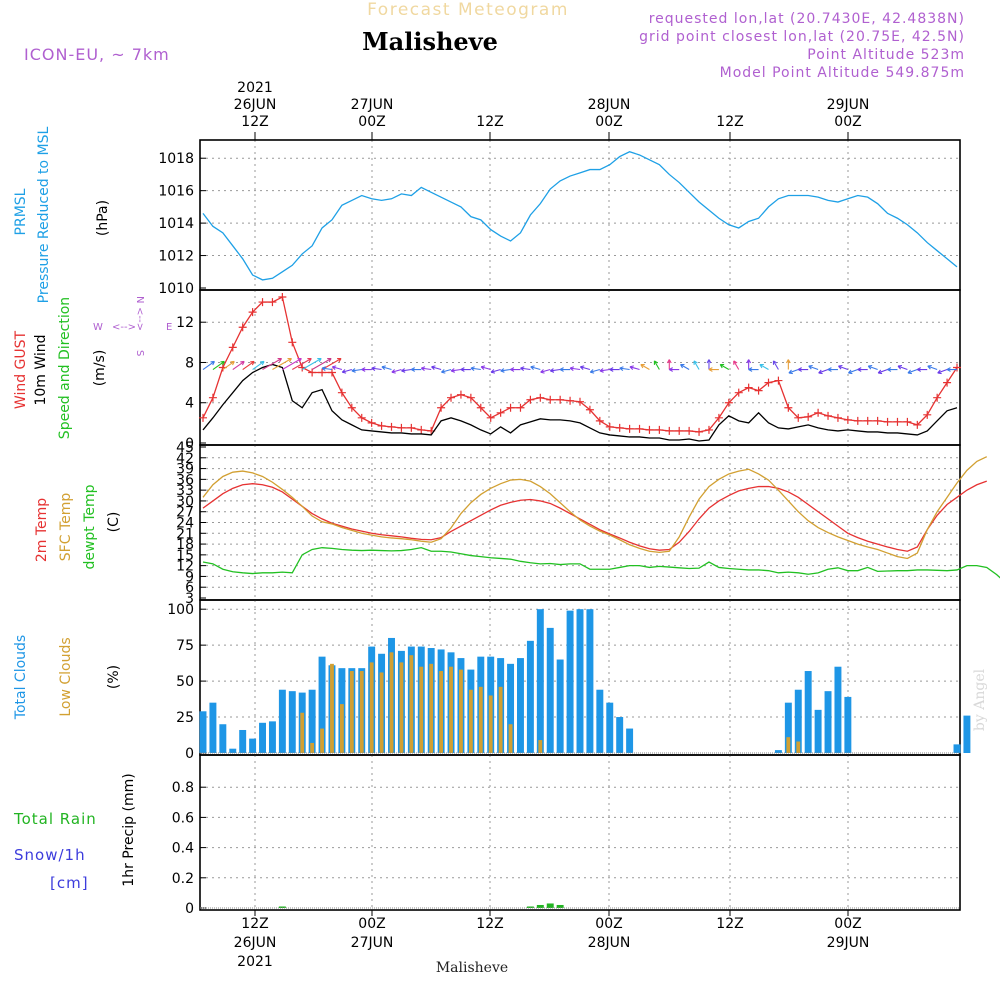 This screenshot has height=1000, width=1000. What do you see at coordinates (255, 943) in the screenshot?
I see `bottom-day-label: 26JUN` at bounding box center [255, 943].